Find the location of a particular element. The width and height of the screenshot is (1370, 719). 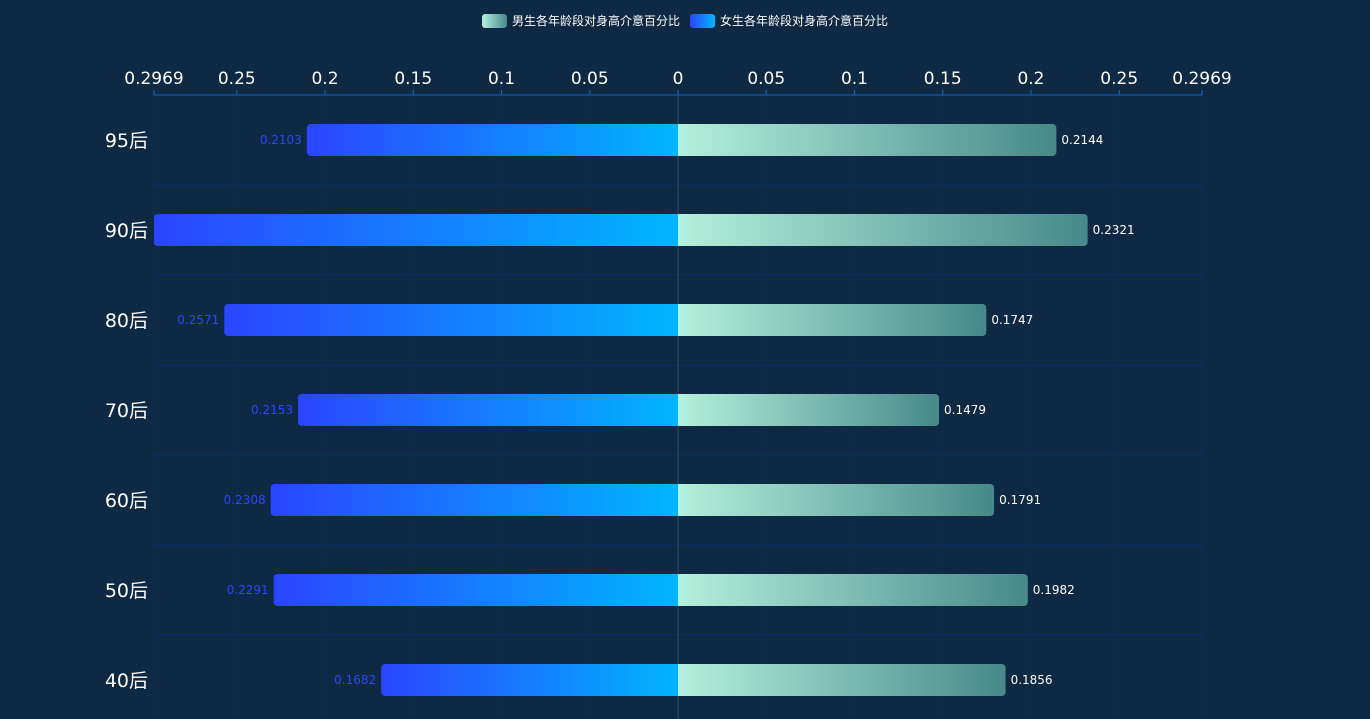

category-label: 70后 is located at coordinates (126, 411).